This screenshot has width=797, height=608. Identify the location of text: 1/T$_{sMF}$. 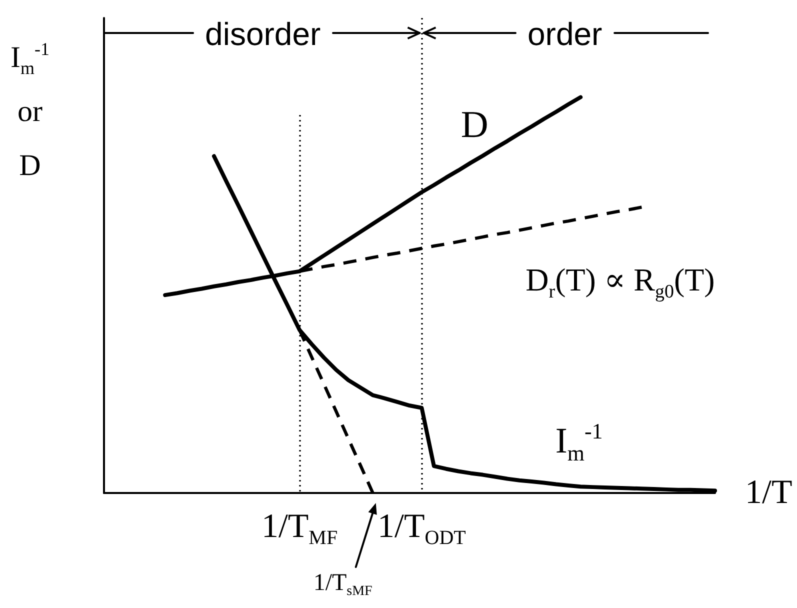
(343, 584).